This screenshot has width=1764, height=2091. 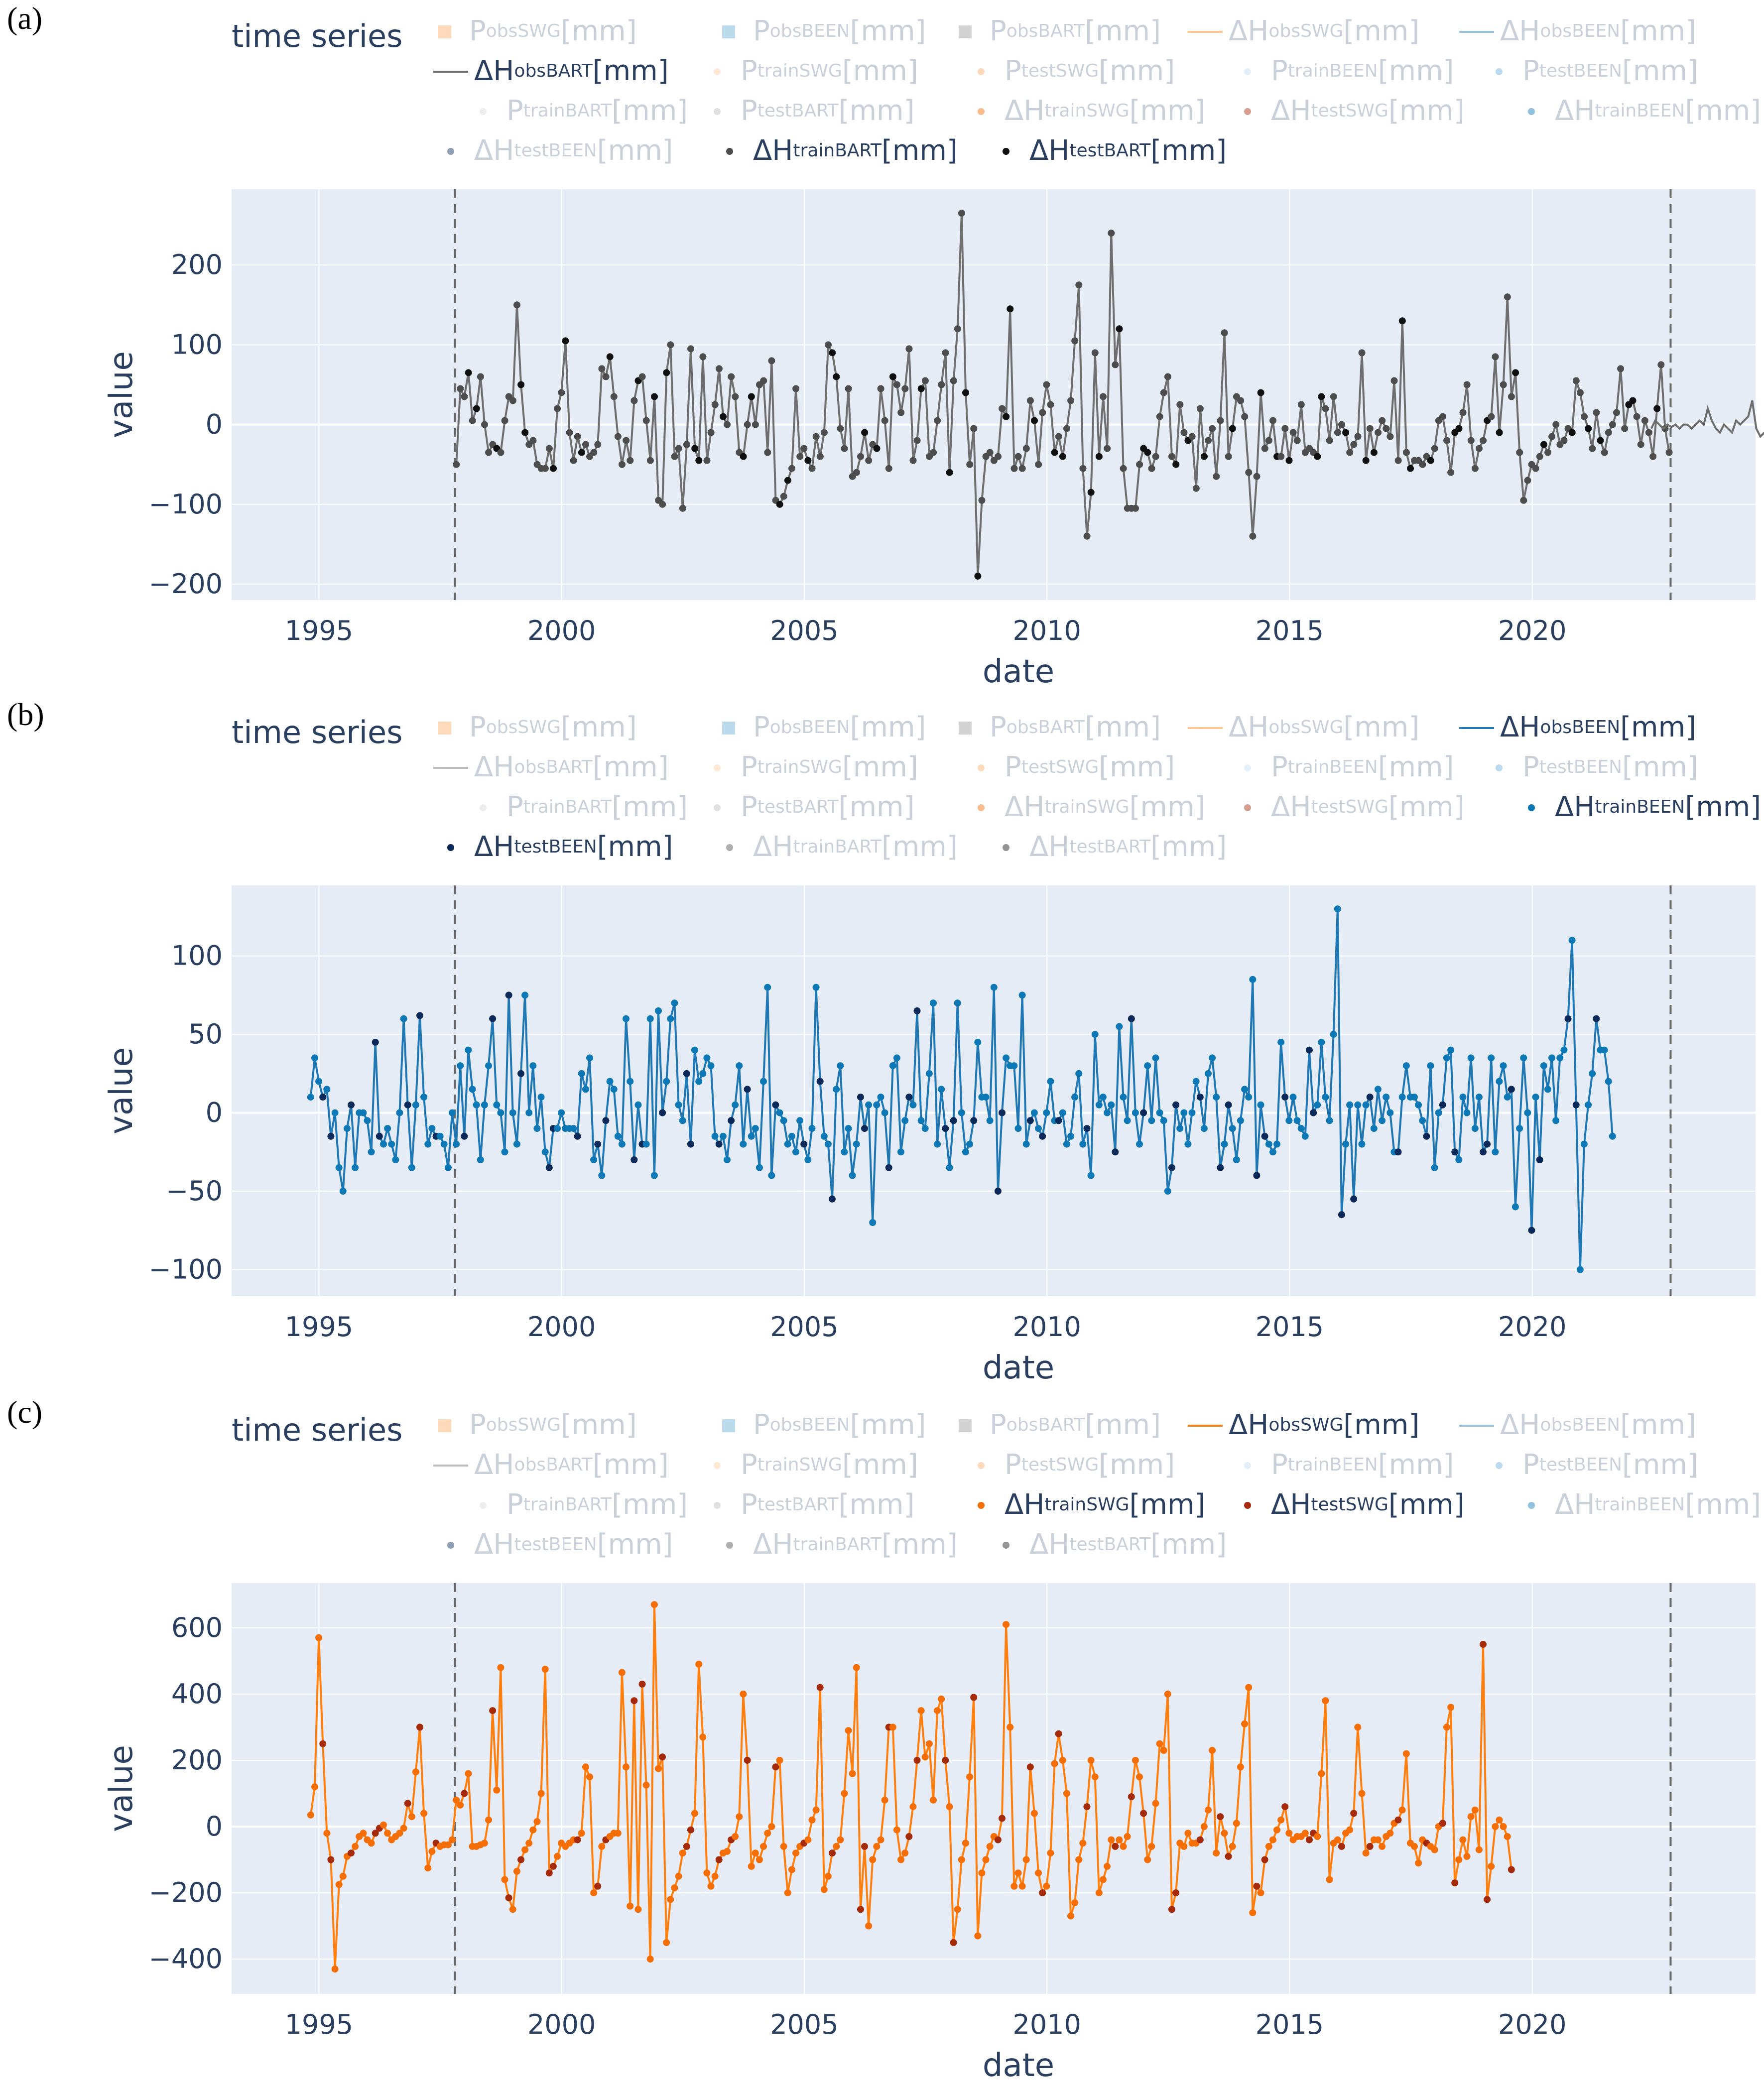 I want to click on y-tick-label: 100, so click(x=197, y=344).